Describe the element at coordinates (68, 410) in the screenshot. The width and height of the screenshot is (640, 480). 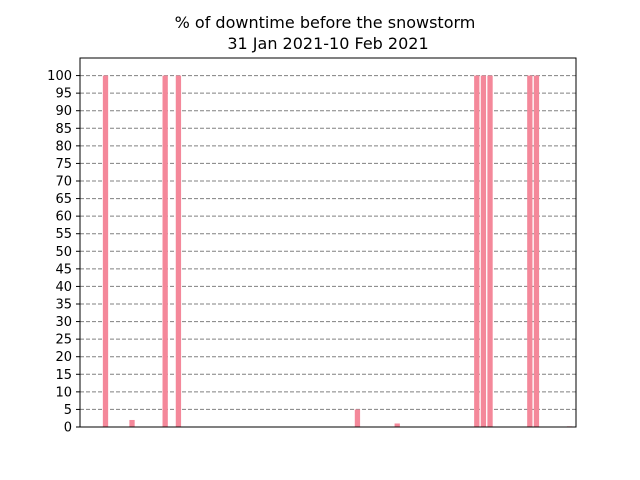
I see `y-tick-label: 5` at that location.